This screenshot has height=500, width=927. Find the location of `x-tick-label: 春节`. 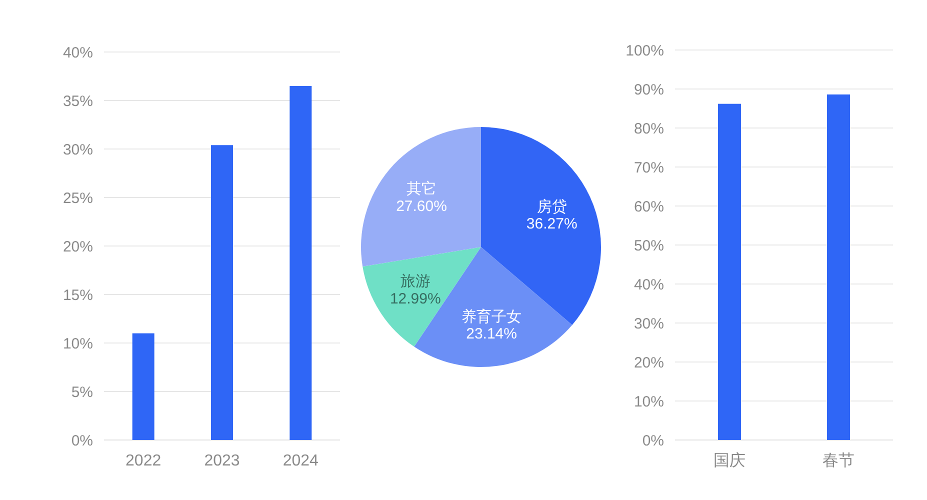

x-tick-label: 春节 is located at coordinates (838, 461).